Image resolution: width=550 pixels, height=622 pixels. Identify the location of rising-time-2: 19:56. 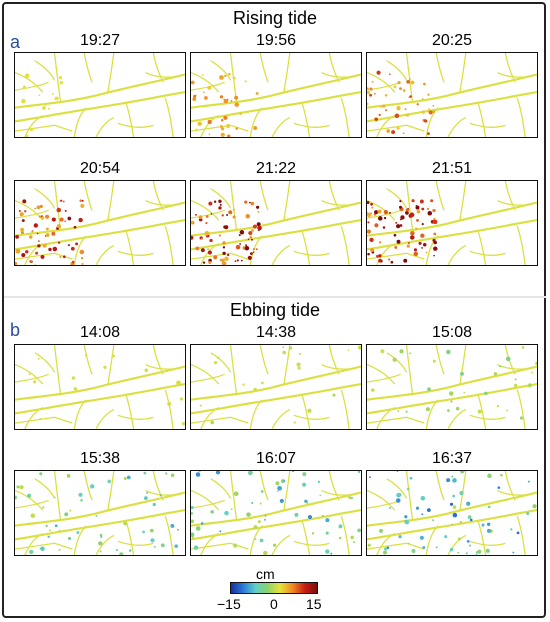
(276, 40).